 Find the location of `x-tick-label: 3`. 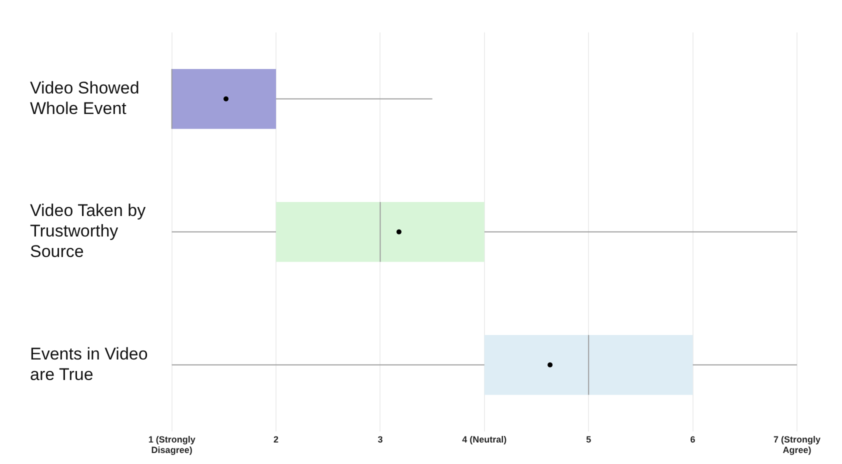

x-tick-label: 3 is located at coordinates (380, 439).